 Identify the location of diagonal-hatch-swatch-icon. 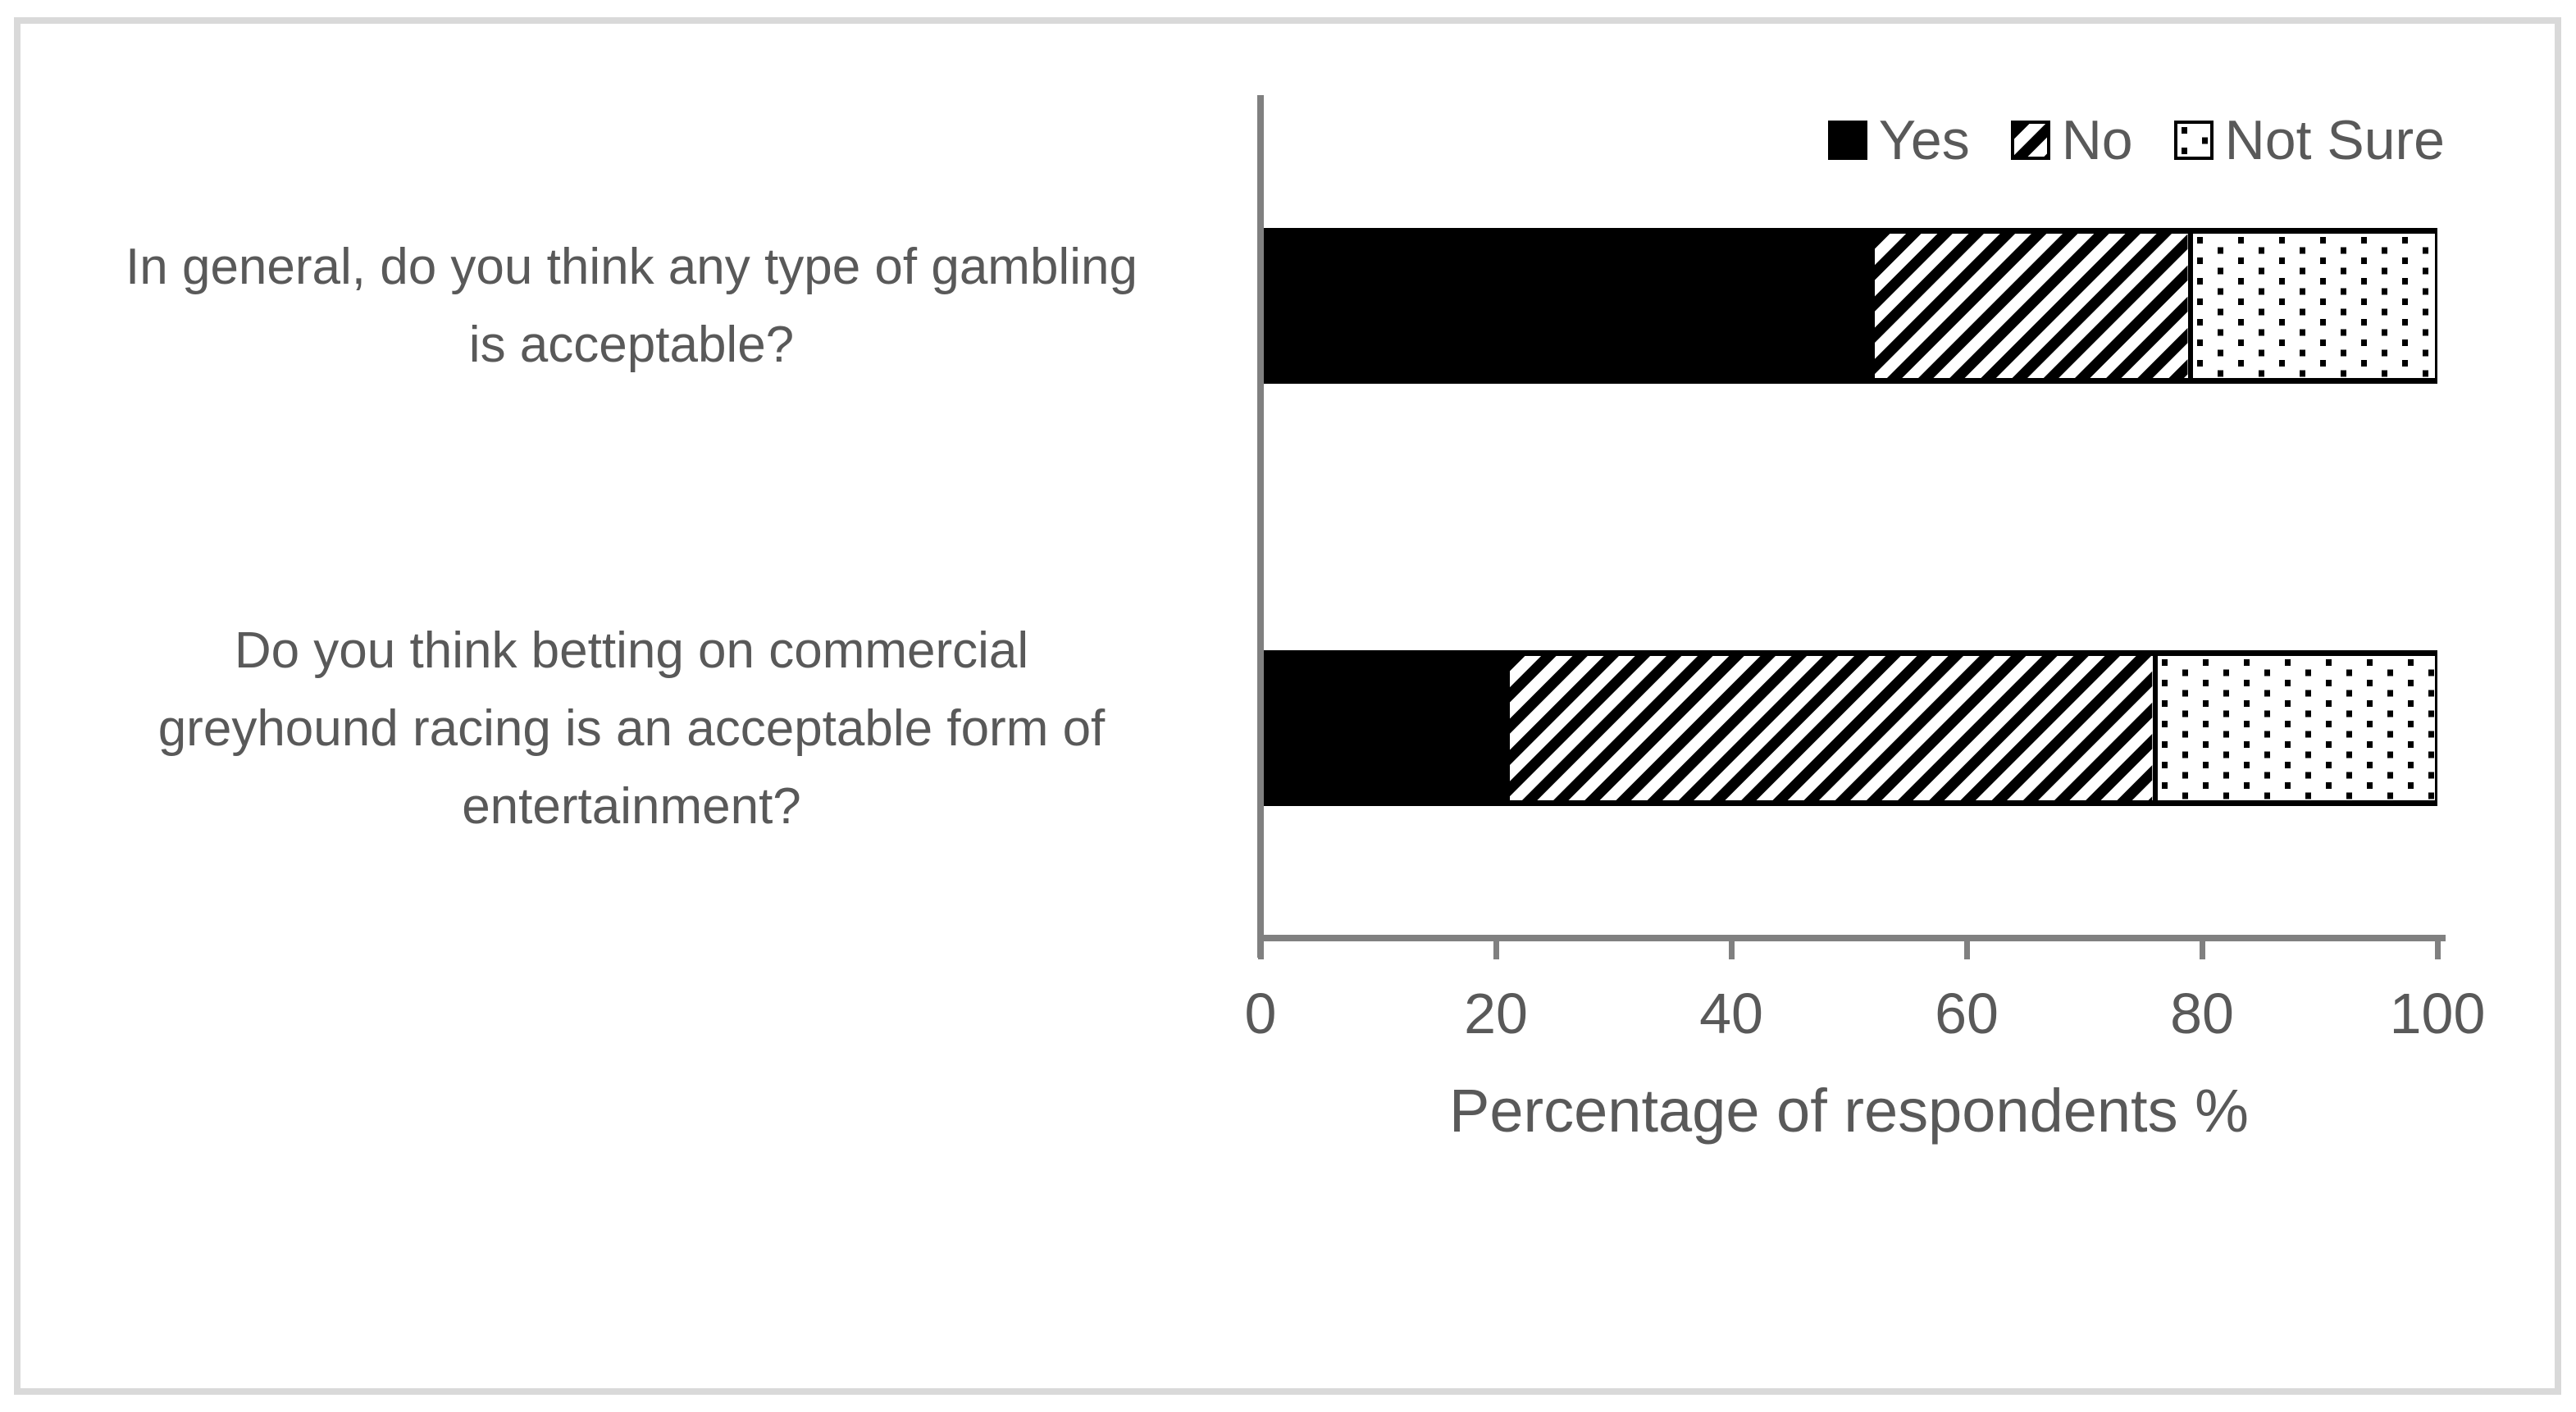
(2030, 140).